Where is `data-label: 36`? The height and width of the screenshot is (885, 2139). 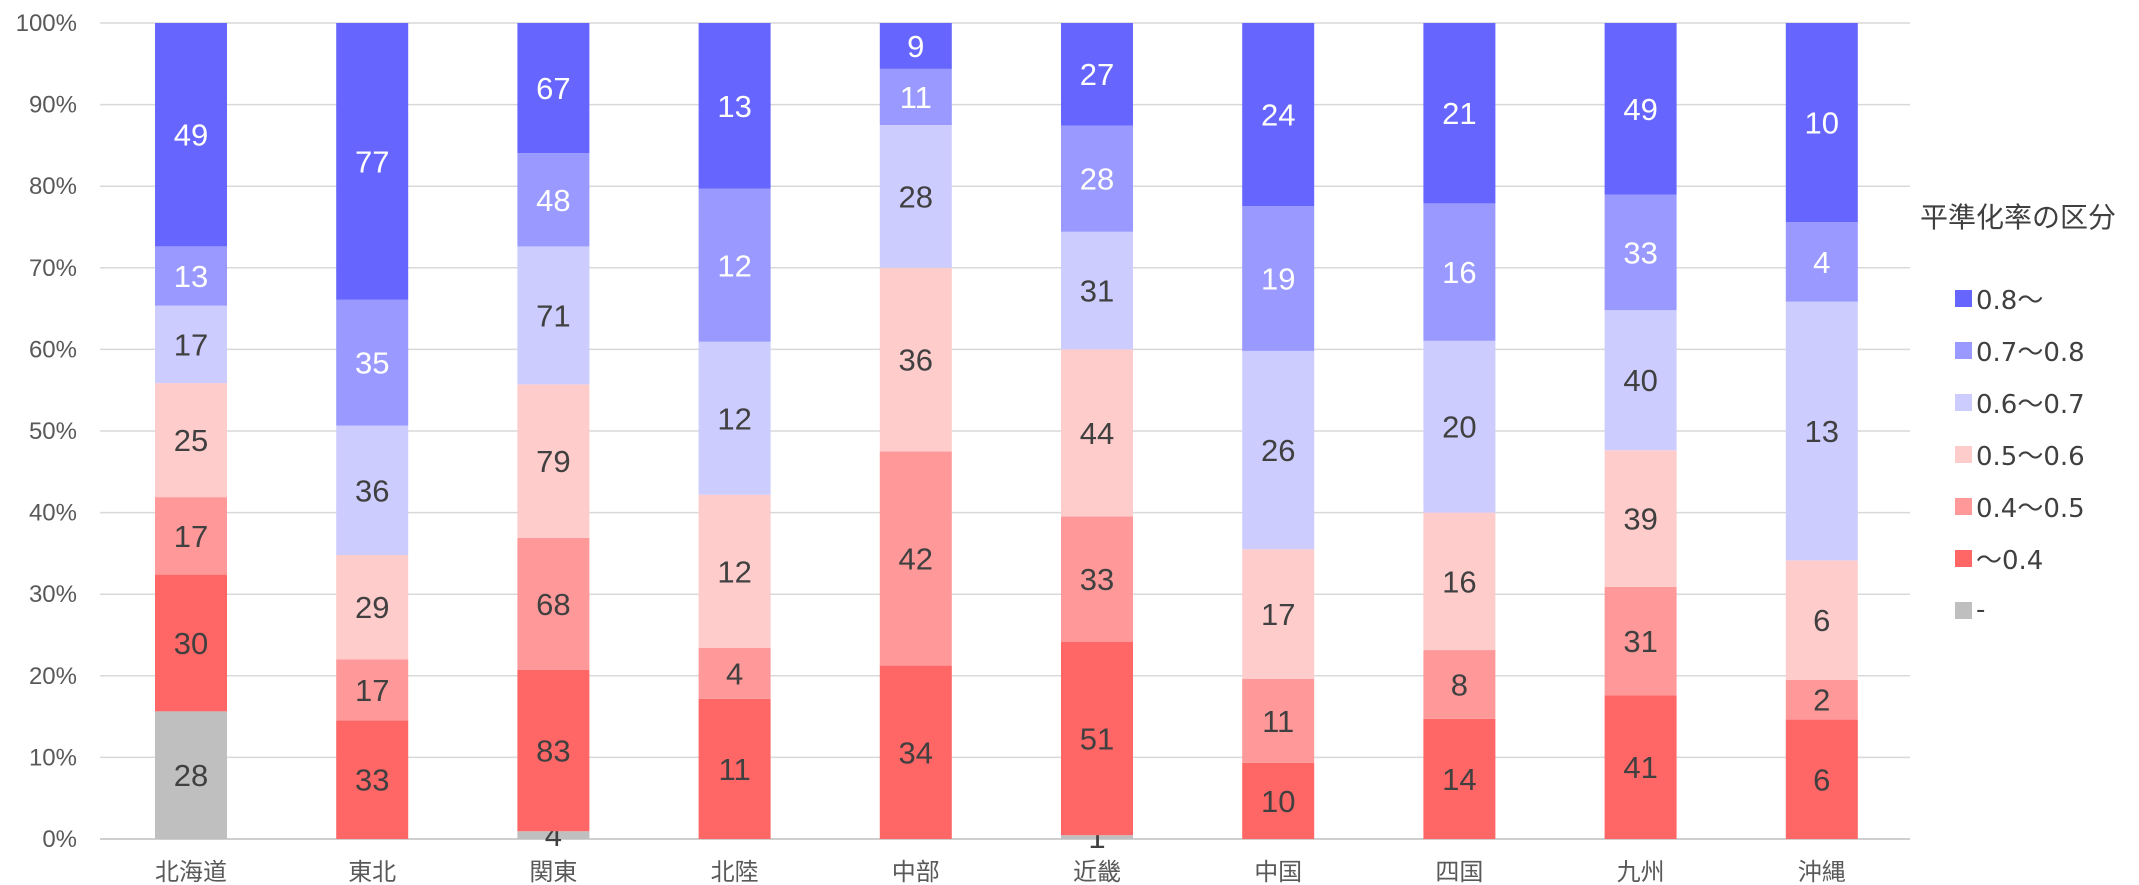
data-label: 36 is located at coordinates (916, 360).